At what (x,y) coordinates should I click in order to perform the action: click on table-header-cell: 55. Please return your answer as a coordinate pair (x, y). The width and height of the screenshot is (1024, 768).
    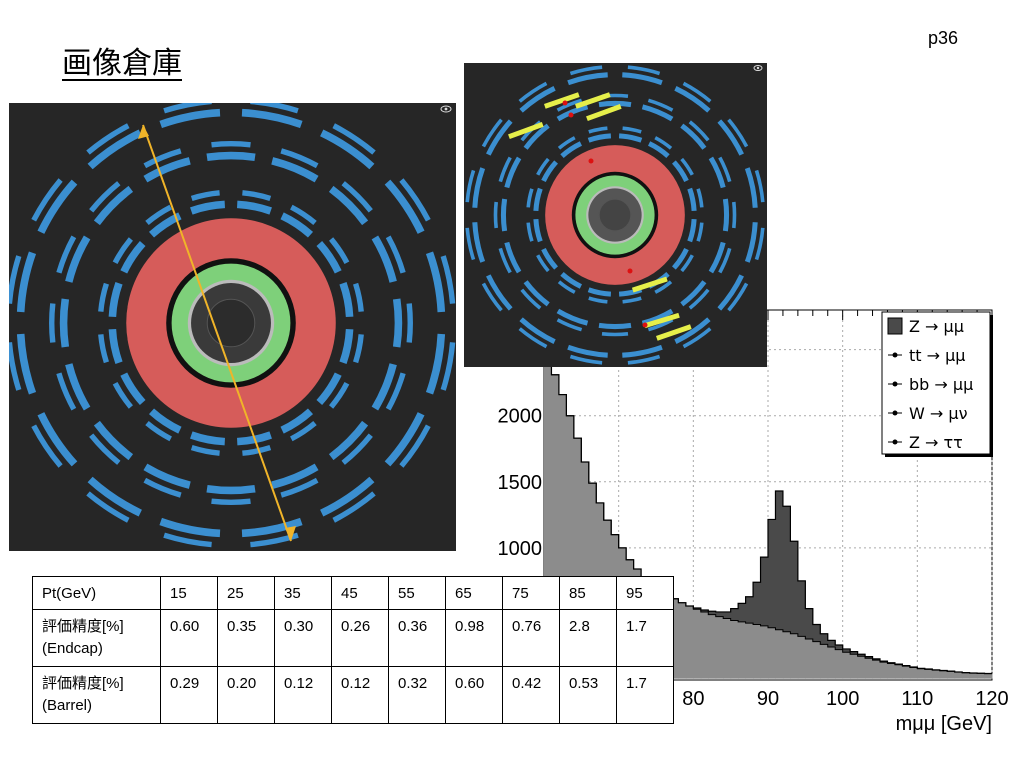
    Looking at the image, I should click on (417, 593).